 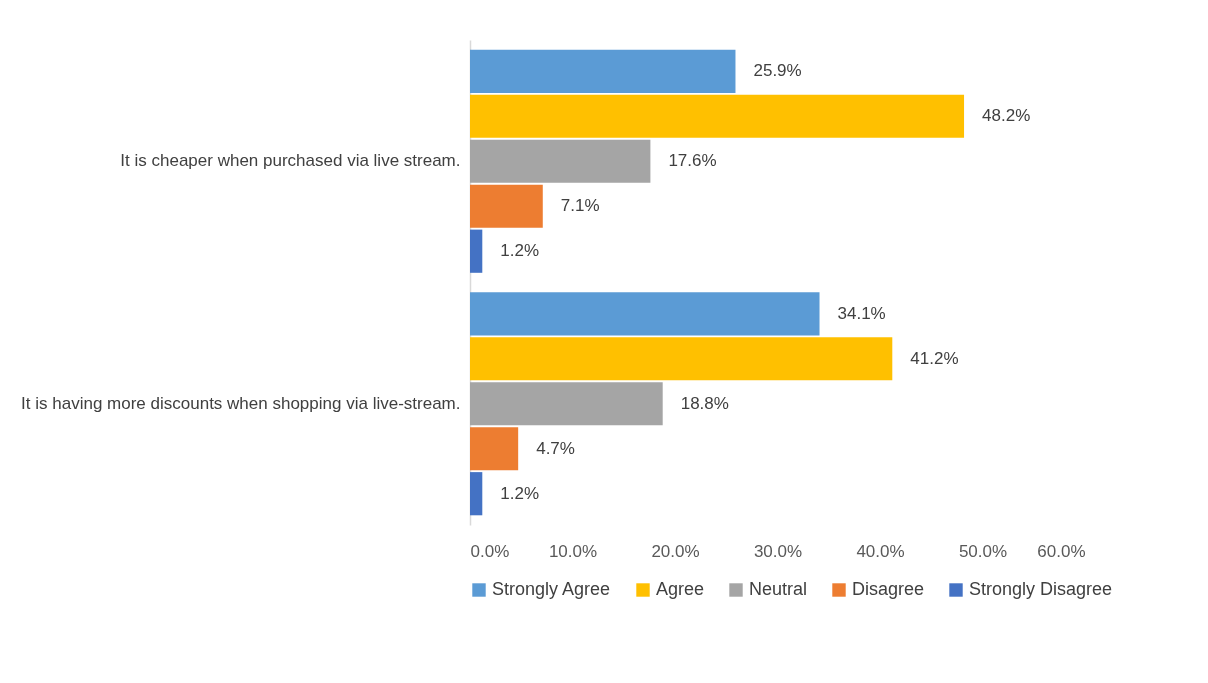 I want to click on data-label: 7.1%, so click(x=580, y=206).